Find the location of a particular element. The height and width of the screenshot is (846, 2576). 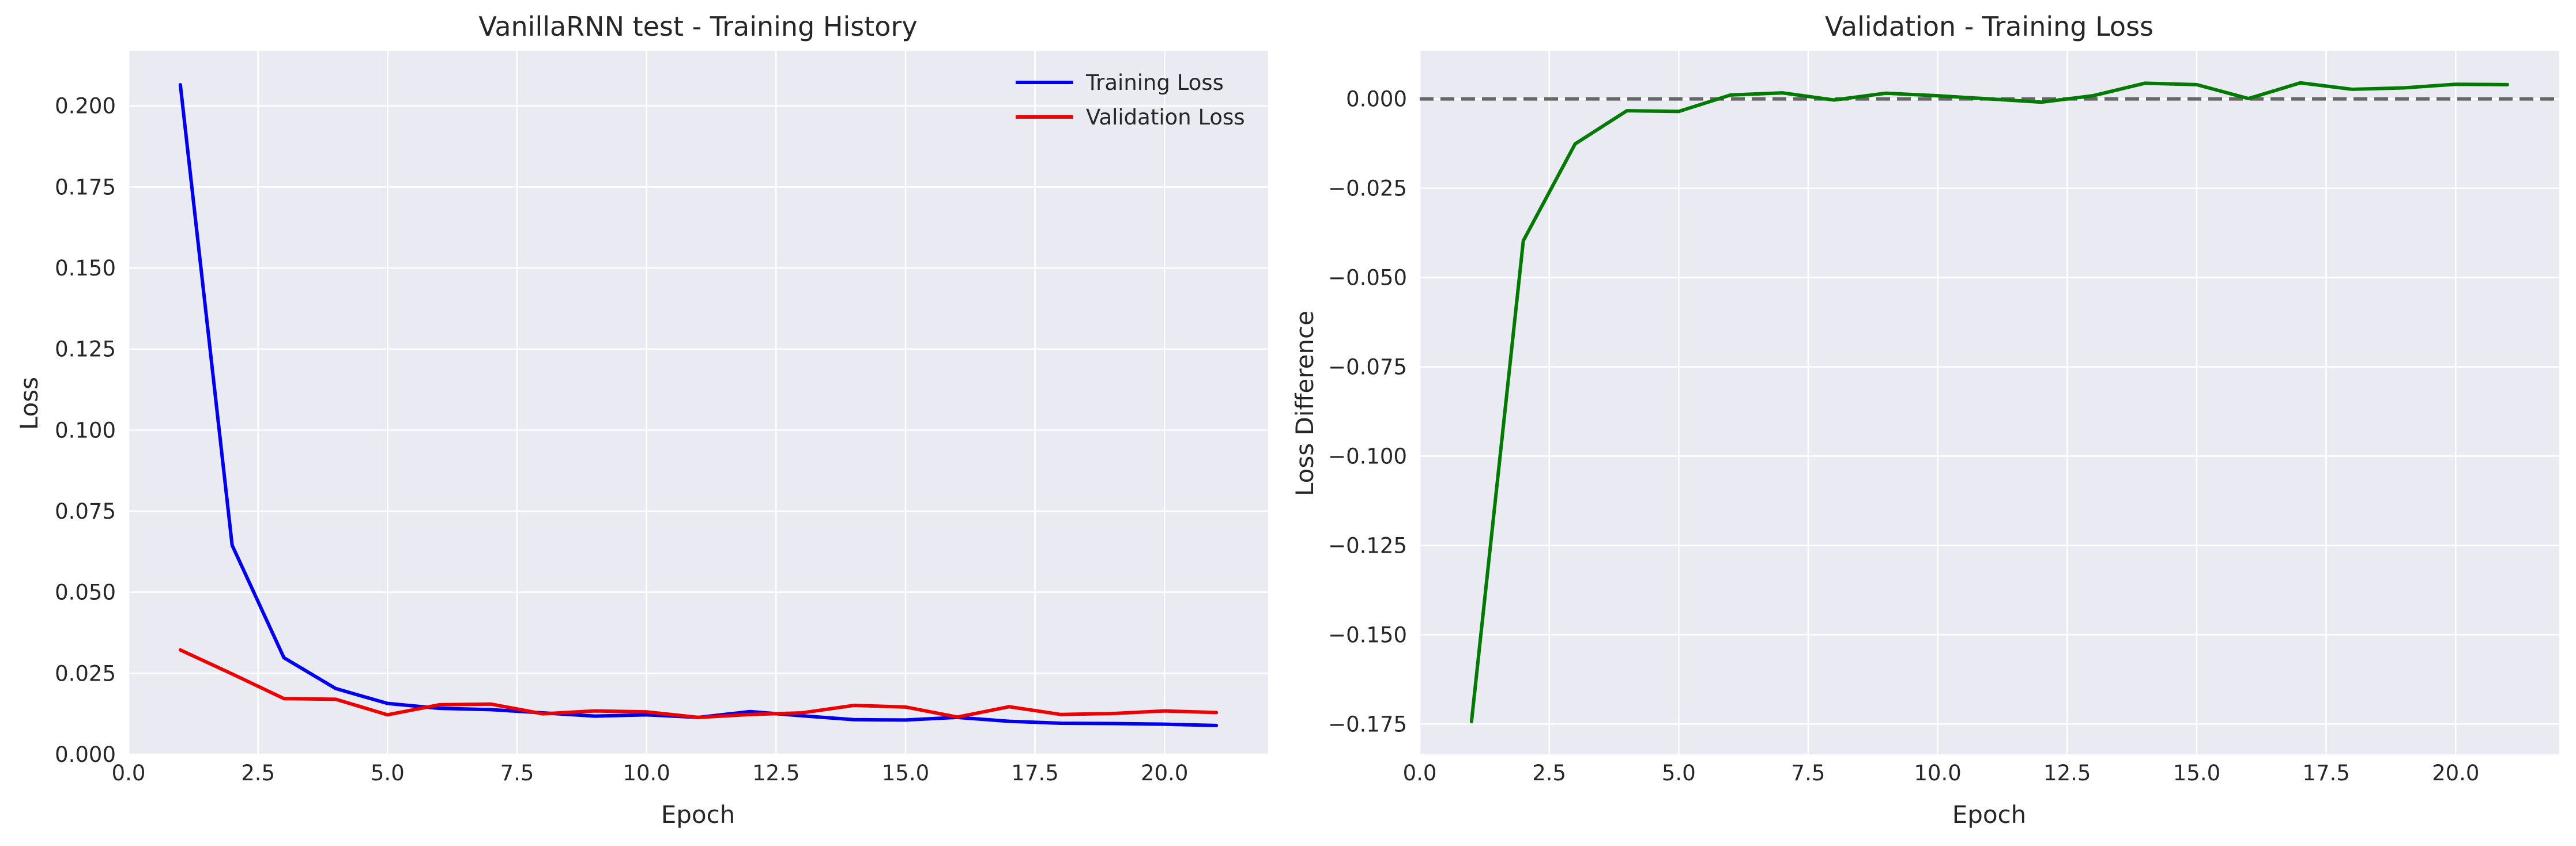

y-tick-label: −0.025 is located at coordinates (1367, 188).